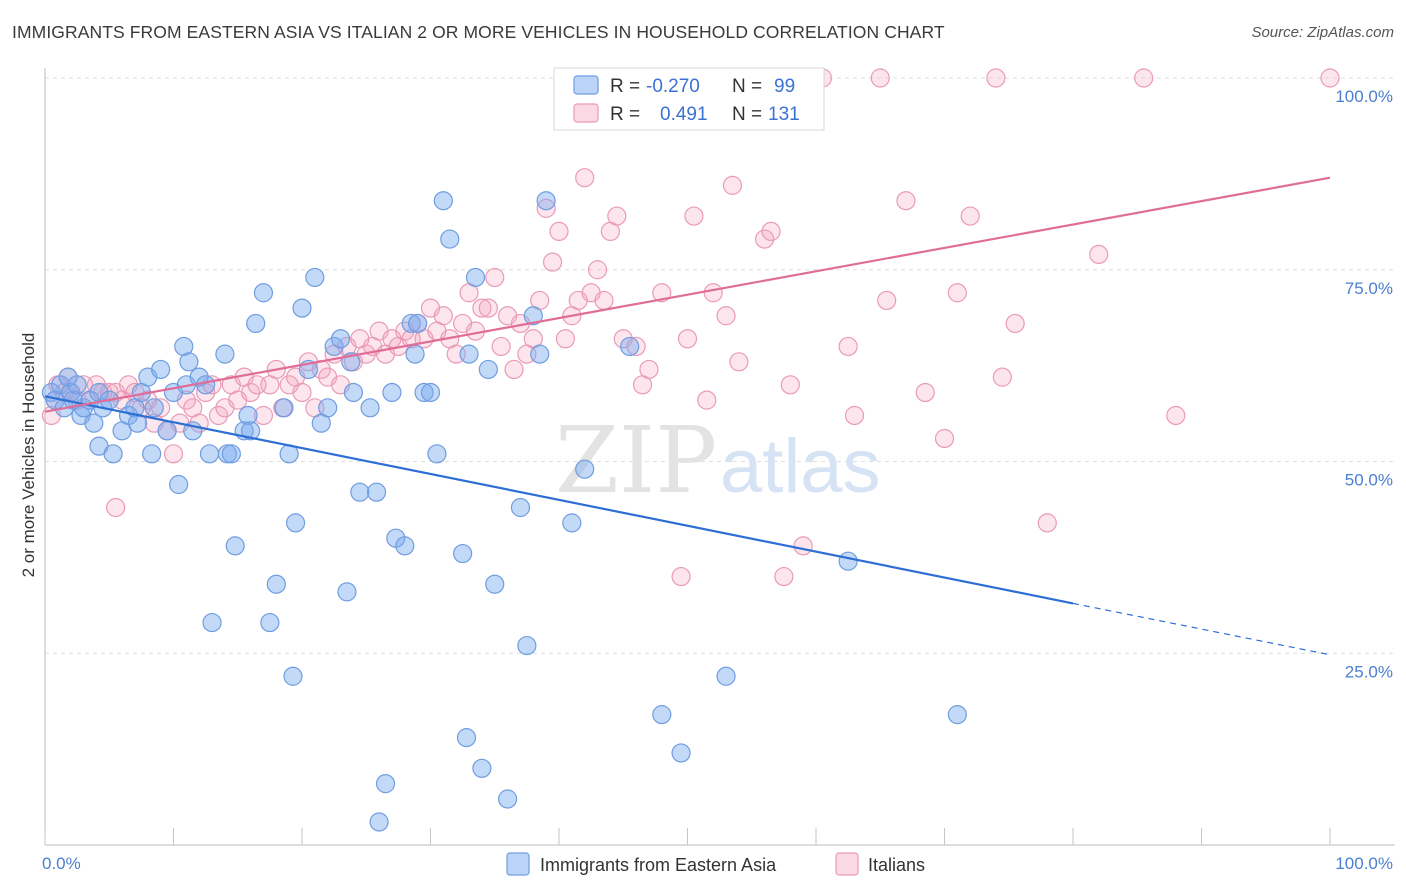 The height and width of the screenshot is (892, 1406). Describe the element at coordinates (715, 864) in the screenshot. I see `series-legend: Immigrants from Eastern Asia Italians` at that location.